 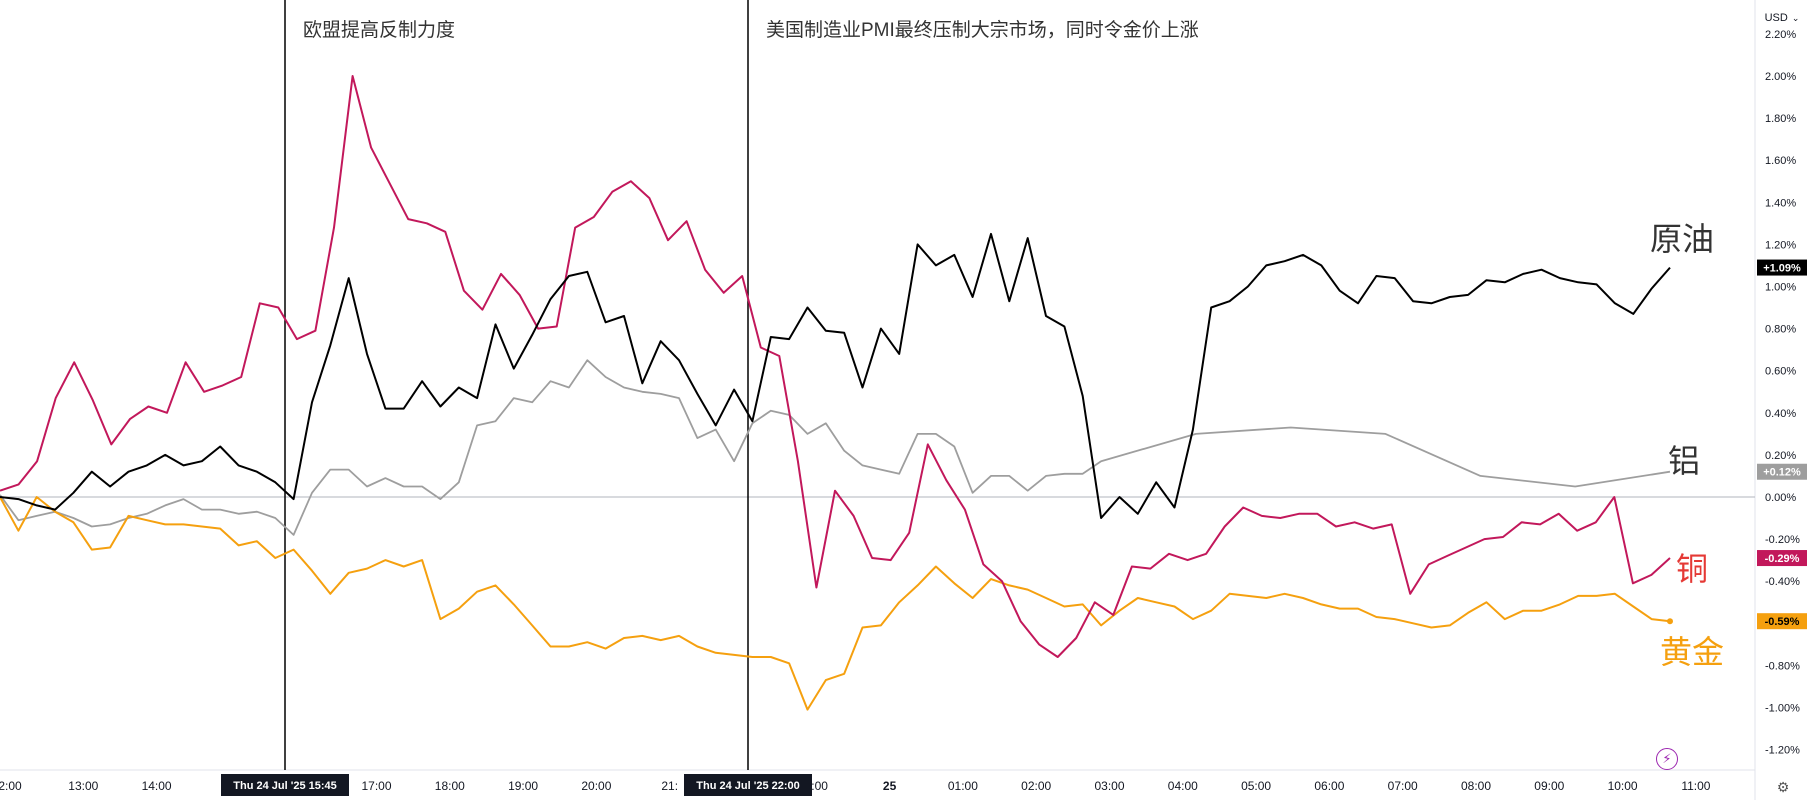 What do you see at coordinates (1692, 652) in the screenshot?
I see `series-name-label: 黄金` at bounding box center [1692, 652].